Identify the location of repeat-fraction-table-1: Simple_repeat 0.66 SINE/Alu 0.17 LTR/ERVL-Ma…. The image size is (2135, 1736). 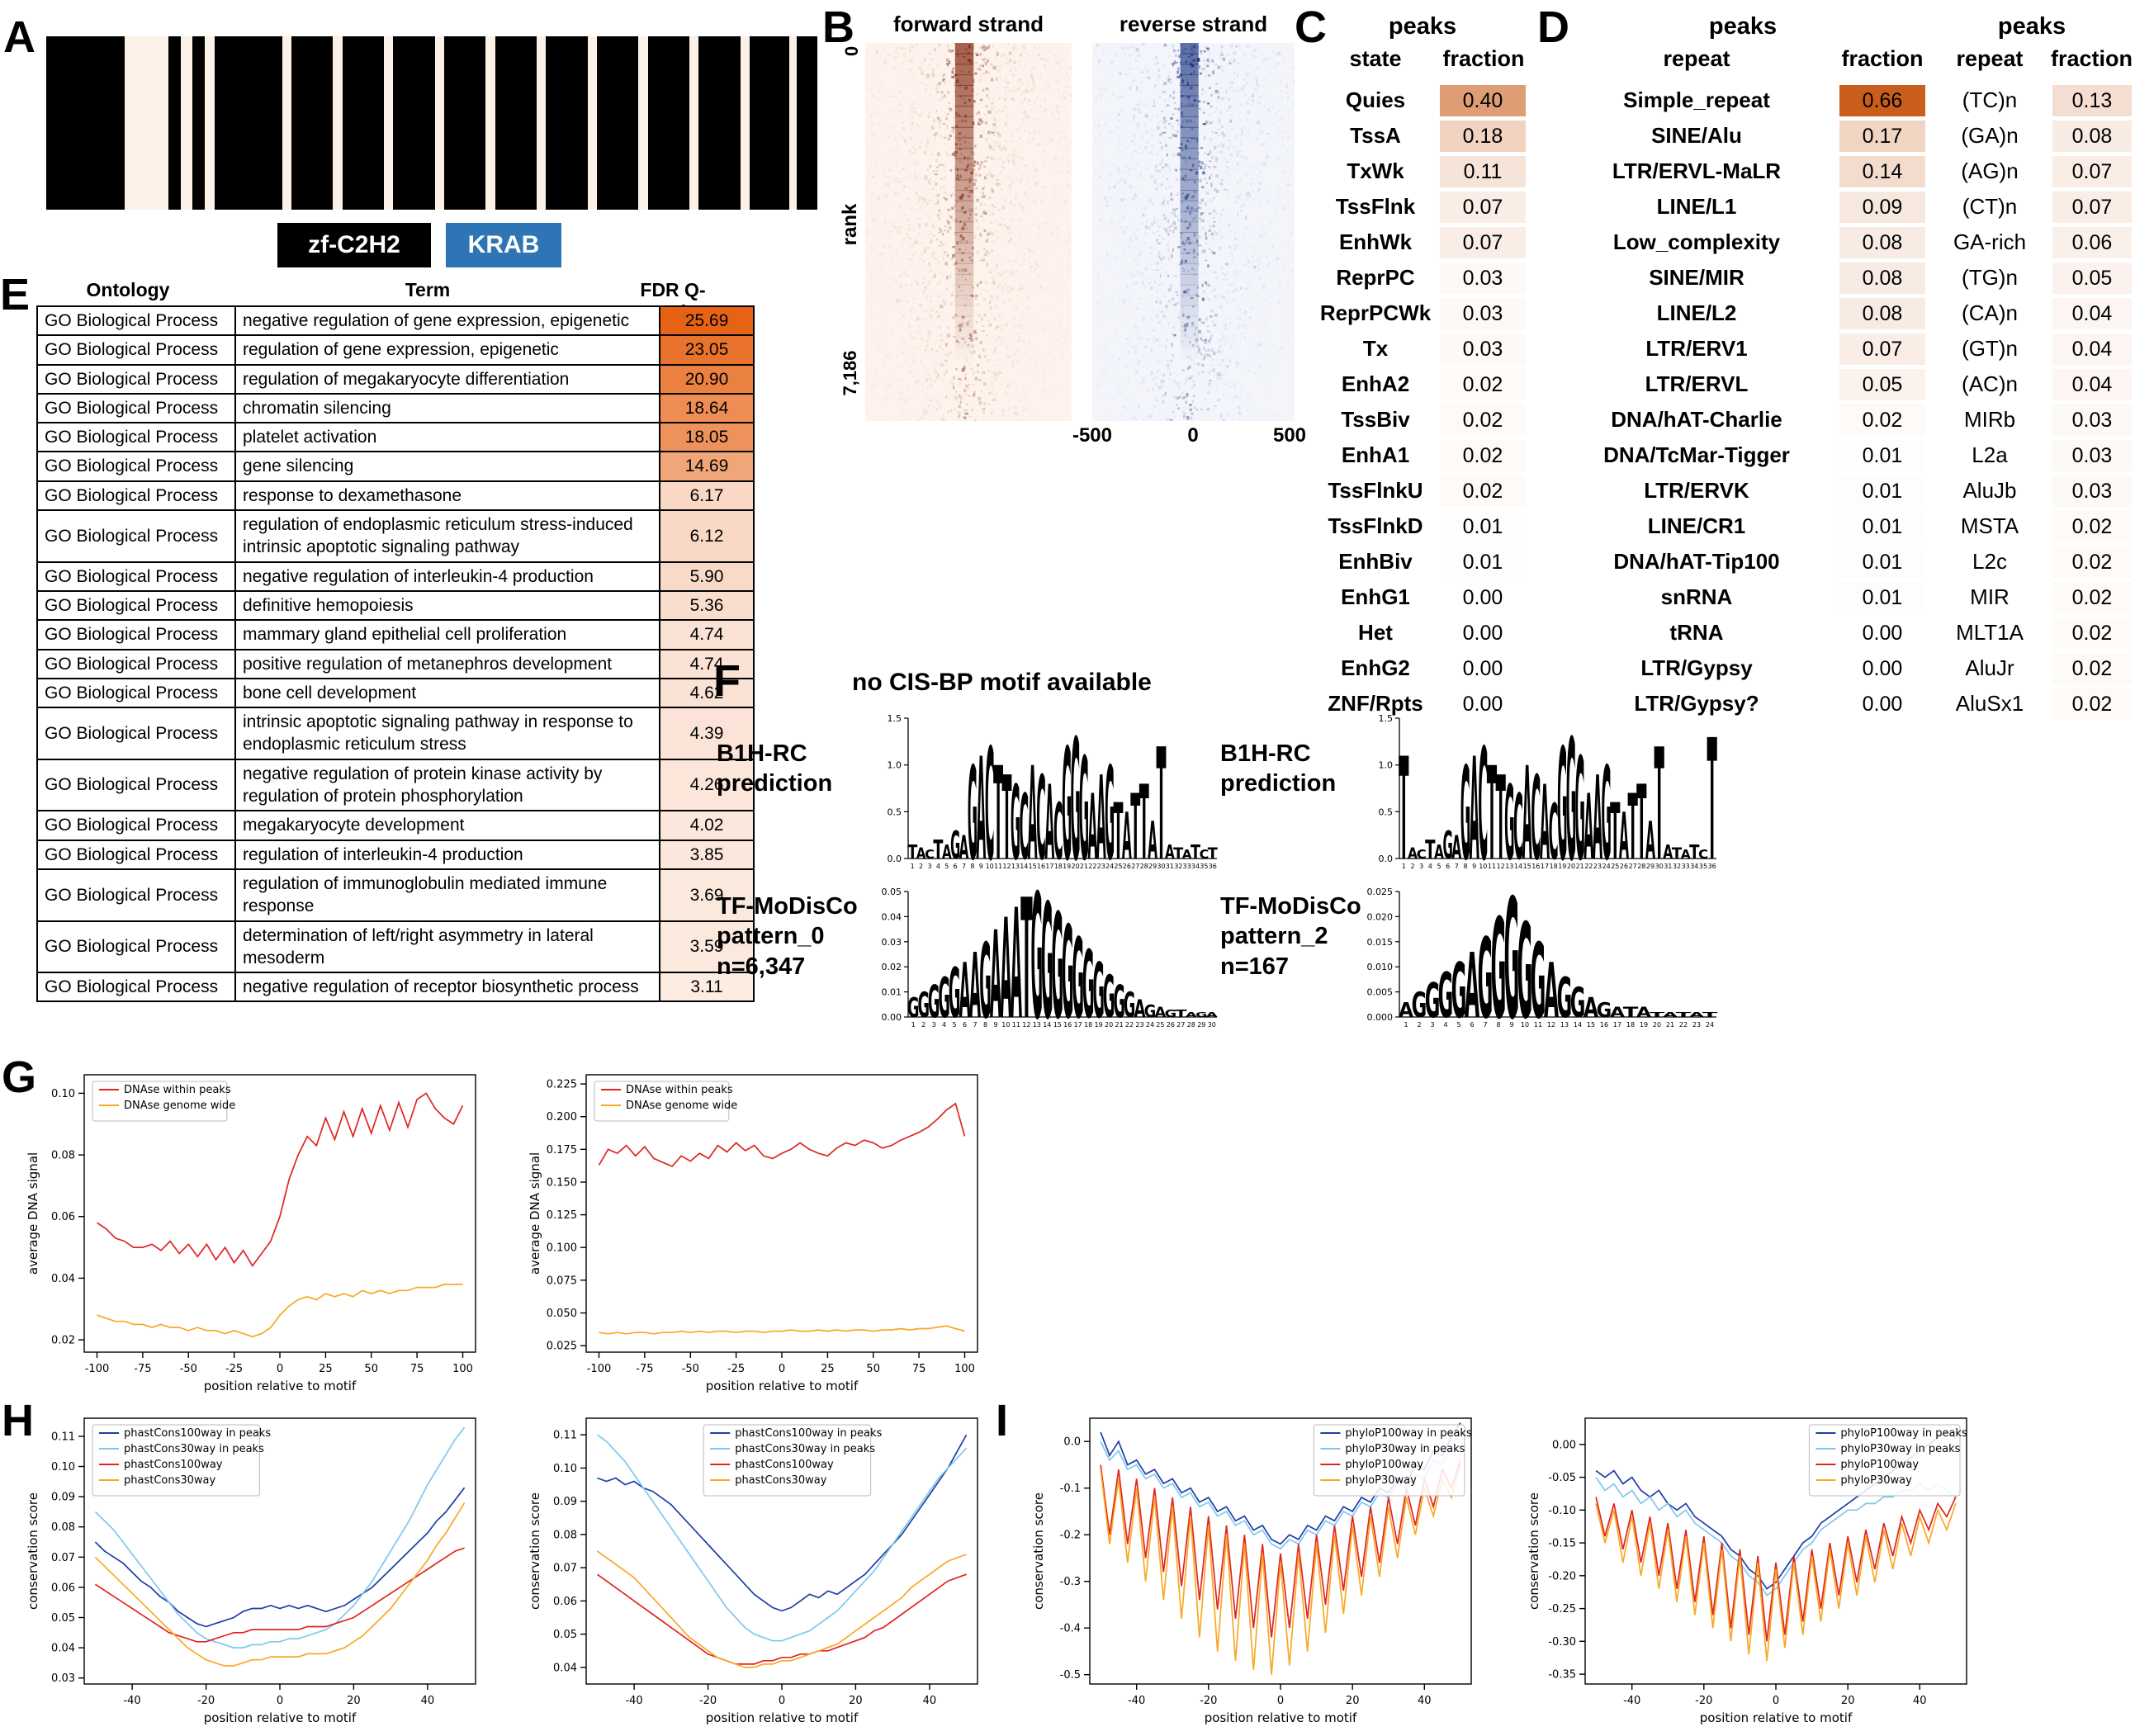
(1742, 402).